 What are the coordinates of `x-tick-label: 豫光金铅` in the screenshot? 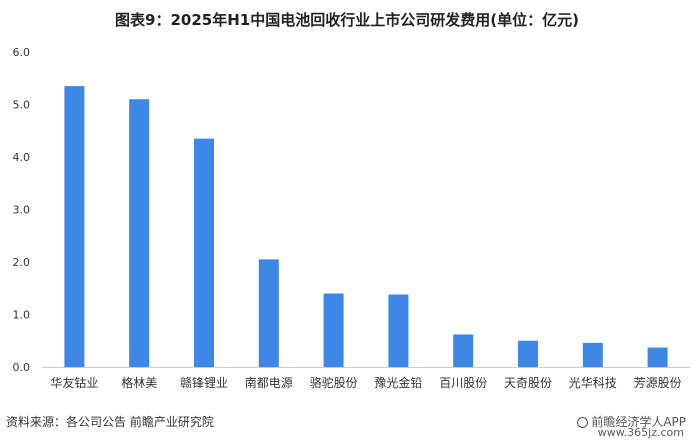 It's located at (398, 382).